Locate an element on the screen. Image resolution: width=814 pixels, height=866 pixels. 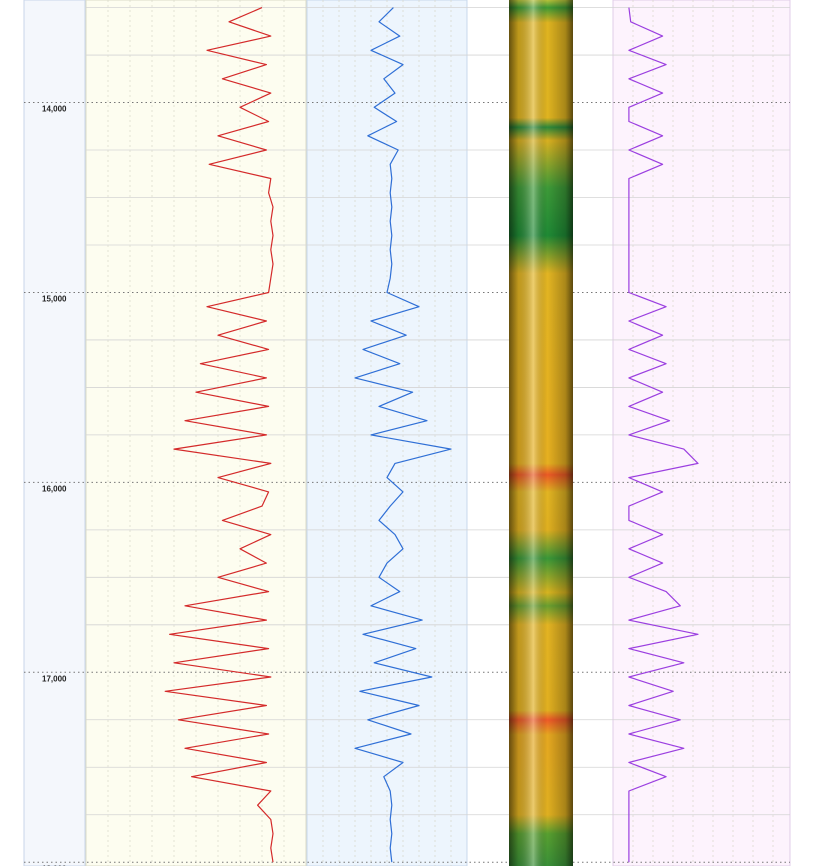
depth-track is located at coordinates (54, 433).